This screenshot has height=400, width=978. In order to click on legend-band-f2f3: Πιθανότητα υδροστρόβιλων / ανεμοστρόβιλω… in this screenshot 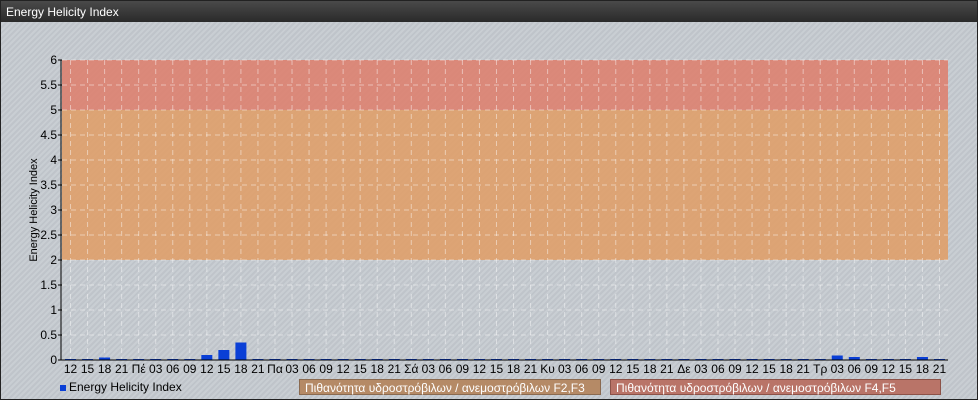, I will do `click(450, 387)`.